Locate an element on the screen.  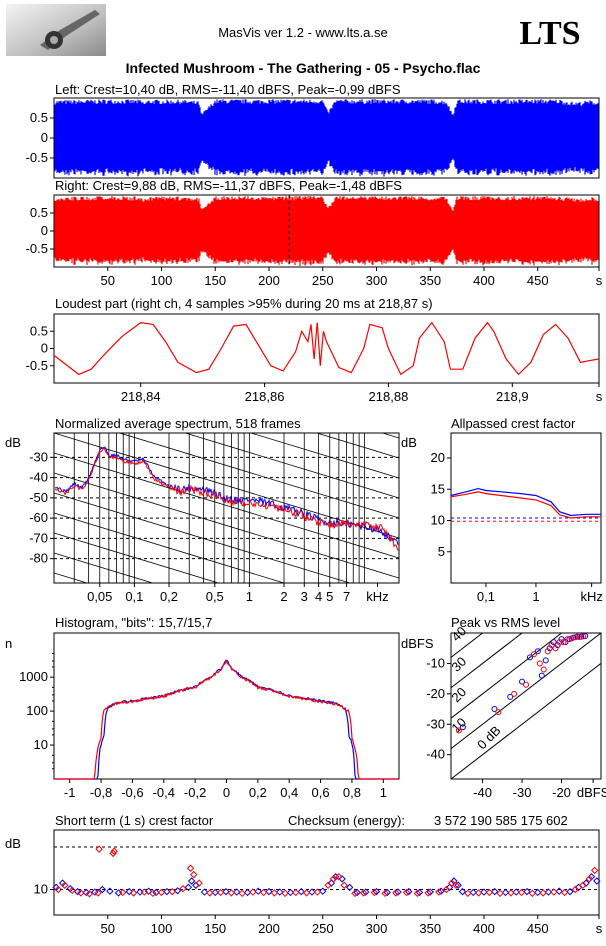
y-tick-label: 5 is located at coordinates (441, 551).